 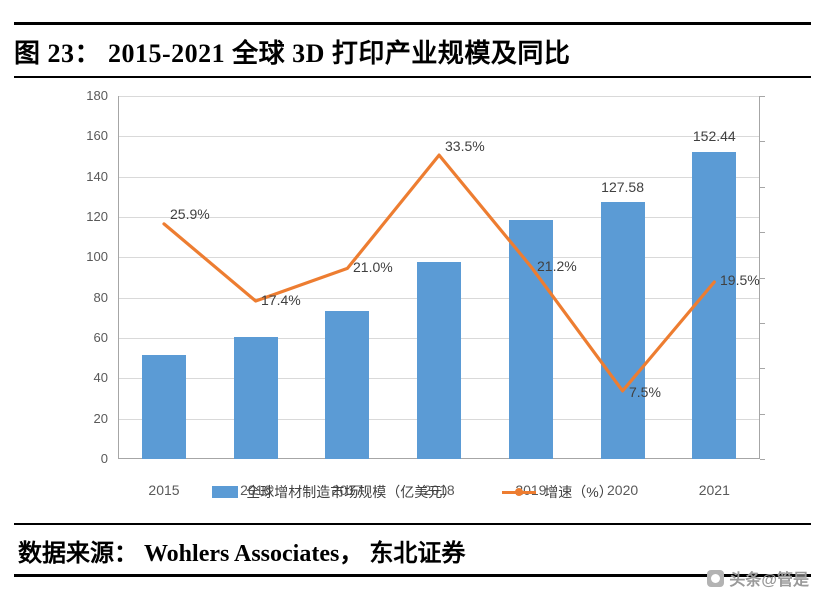 What do you see at coordinates (578, 492) in the screenshot?
I see `legend-item-label: 增速（%）` at bounding box center [578, 492].